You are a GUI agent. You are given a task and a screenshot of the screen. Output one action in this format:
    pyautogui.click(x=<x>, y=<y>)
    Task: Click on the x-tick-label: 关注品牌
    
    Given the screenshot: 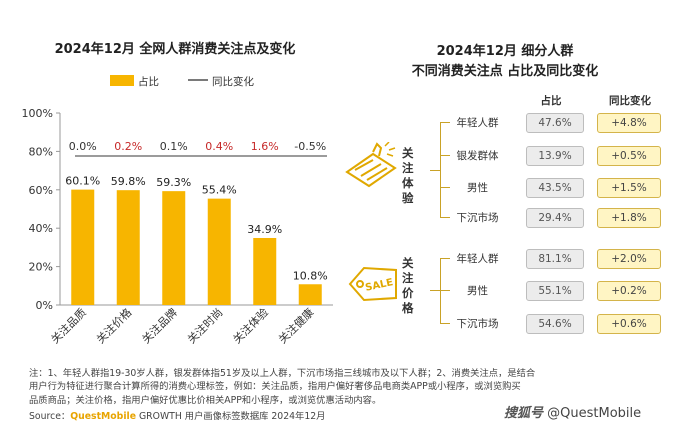 What is the action you would take?
    pyautogui.click(x=159, y=325)
    